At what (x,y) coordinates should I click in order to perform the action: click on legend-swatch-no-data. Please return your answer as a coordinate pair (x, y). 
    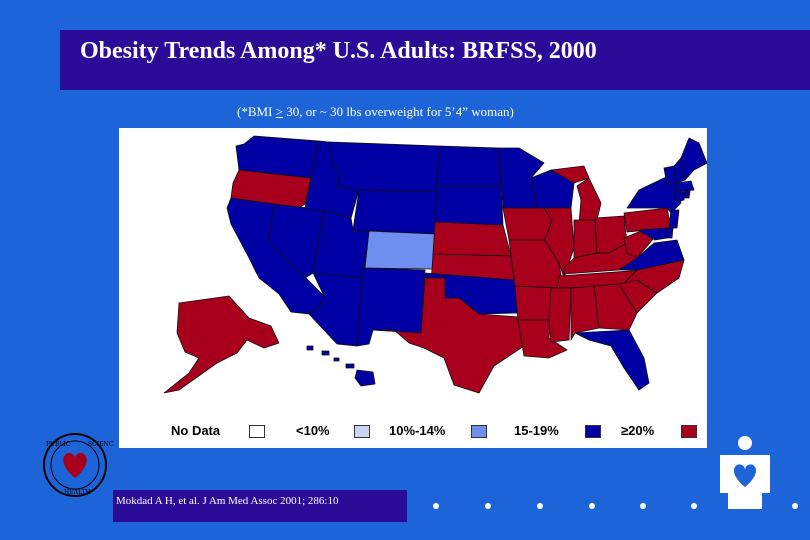
    Looking at the image, I should click on (257, 431).